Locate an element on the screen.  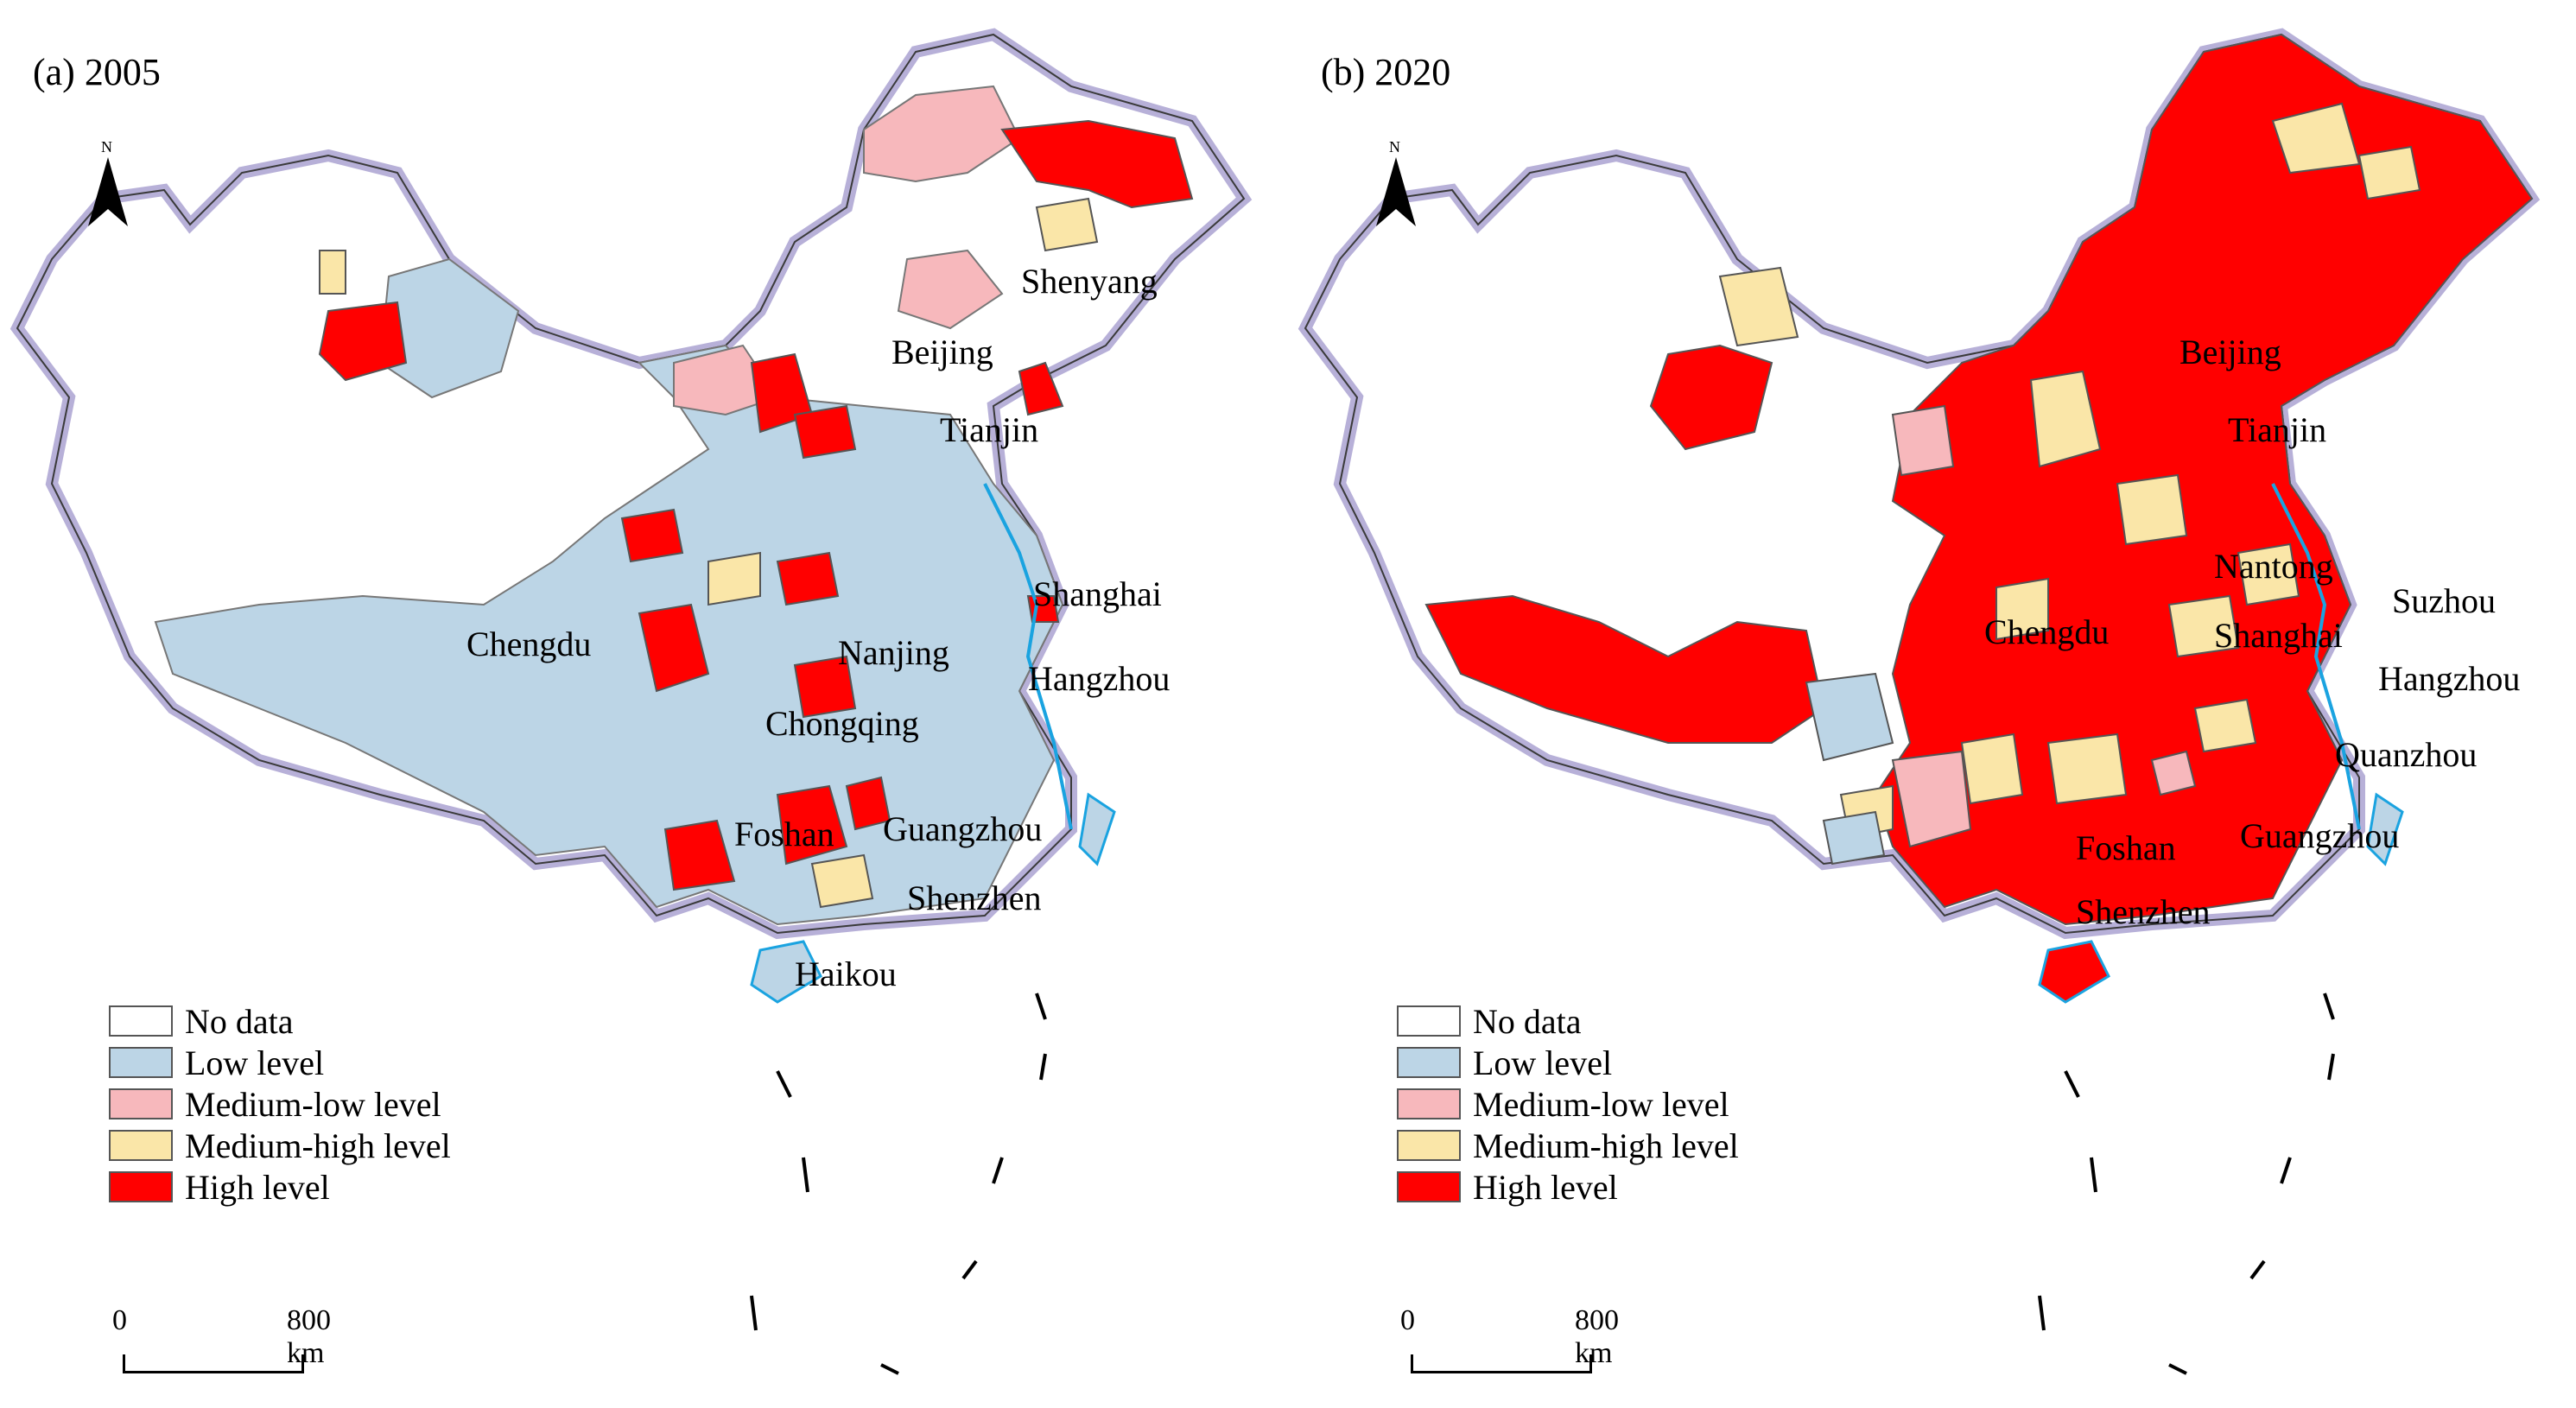
city-label-shenyang: Shenyang is located at coordinates (1089, 281).